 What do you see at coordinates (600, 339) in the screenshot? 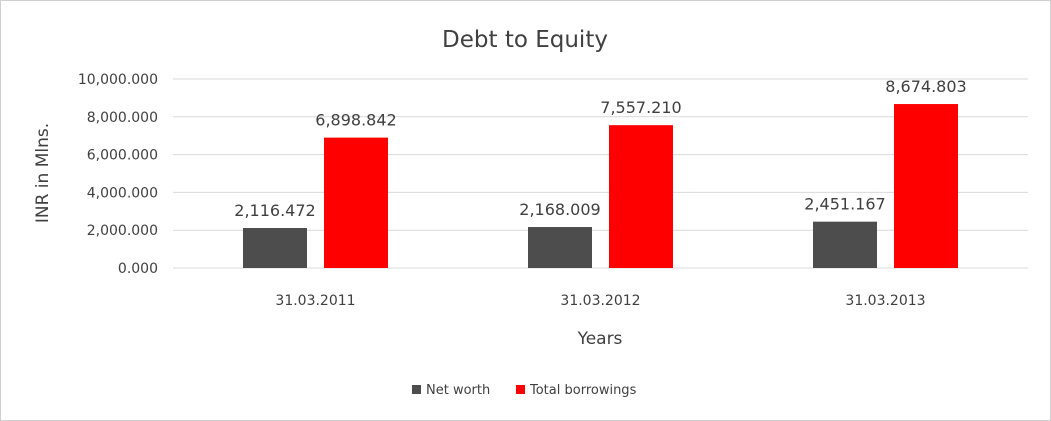
I see `x-axis-title: Years` at bounding box center [600, 339].